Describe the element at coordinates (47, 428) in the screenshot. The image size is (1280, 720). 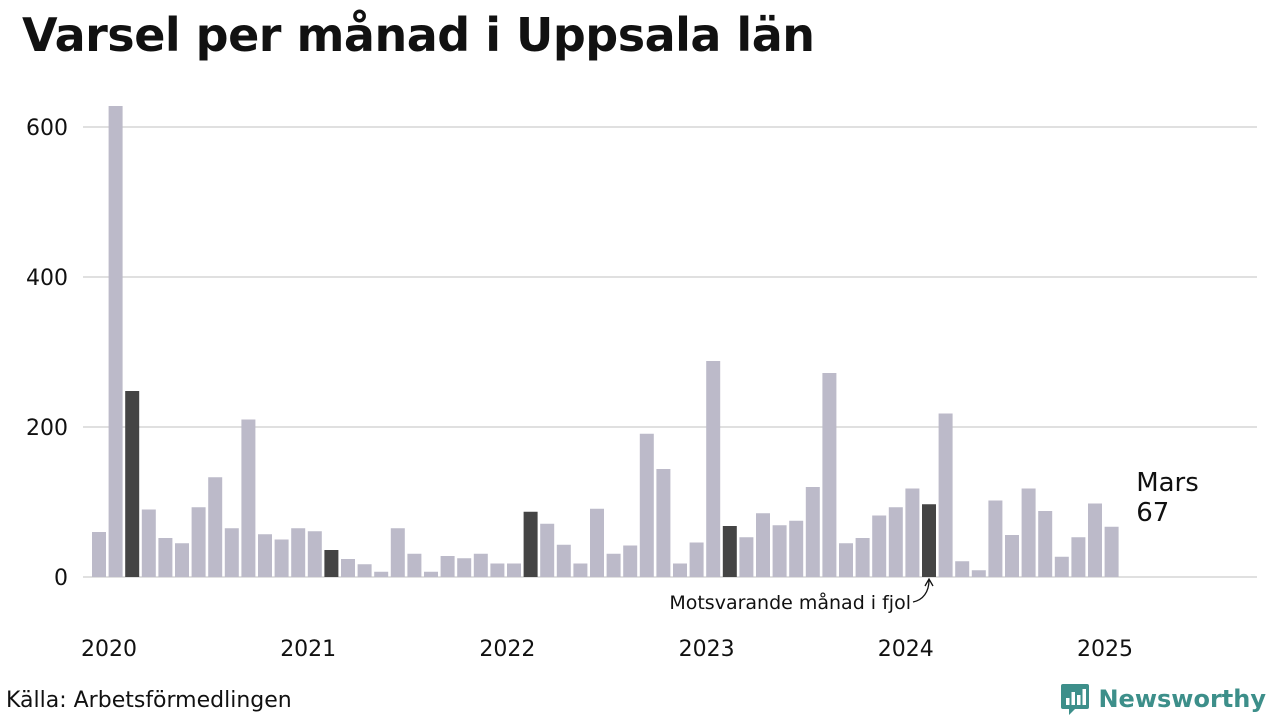
I see `y-tick-label: 200` at that location.